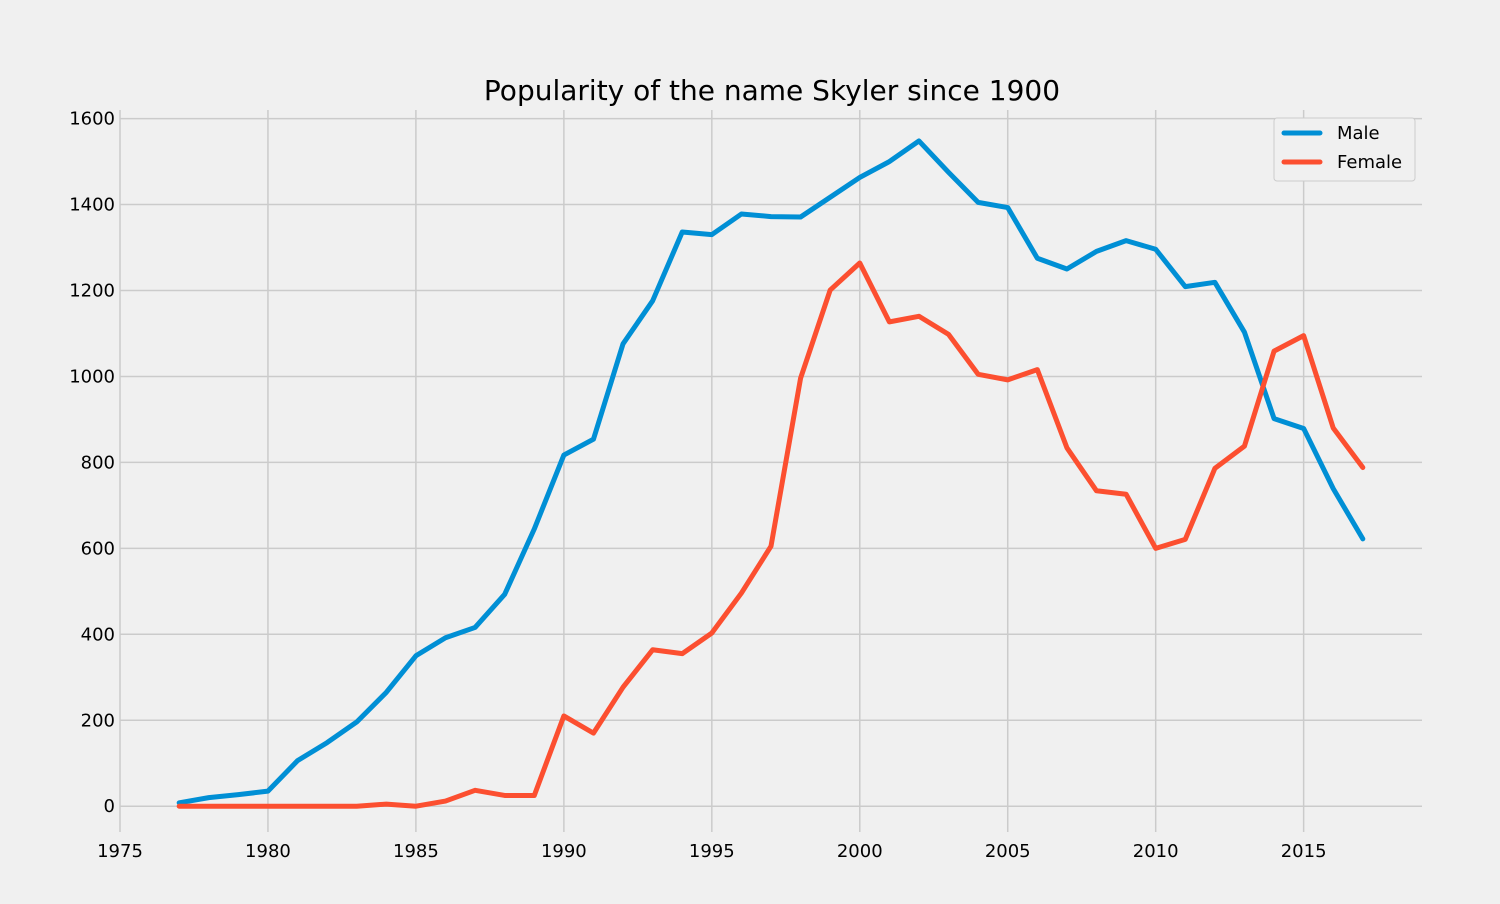  Describe the element at coordinates (268, 851) in the screenshot. I see `x-tick-label: 1980` at that location.